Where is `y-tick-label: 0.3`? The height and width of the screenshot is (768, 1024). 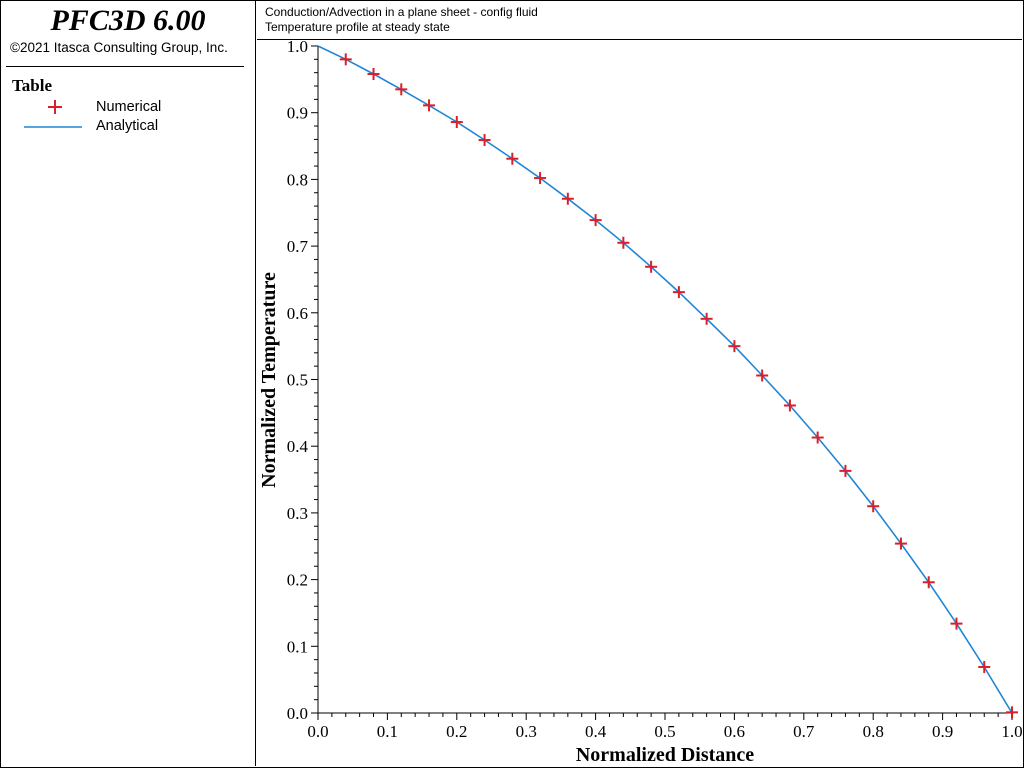 y-tick-label: 0.3 is located at coordinates (297, 513).